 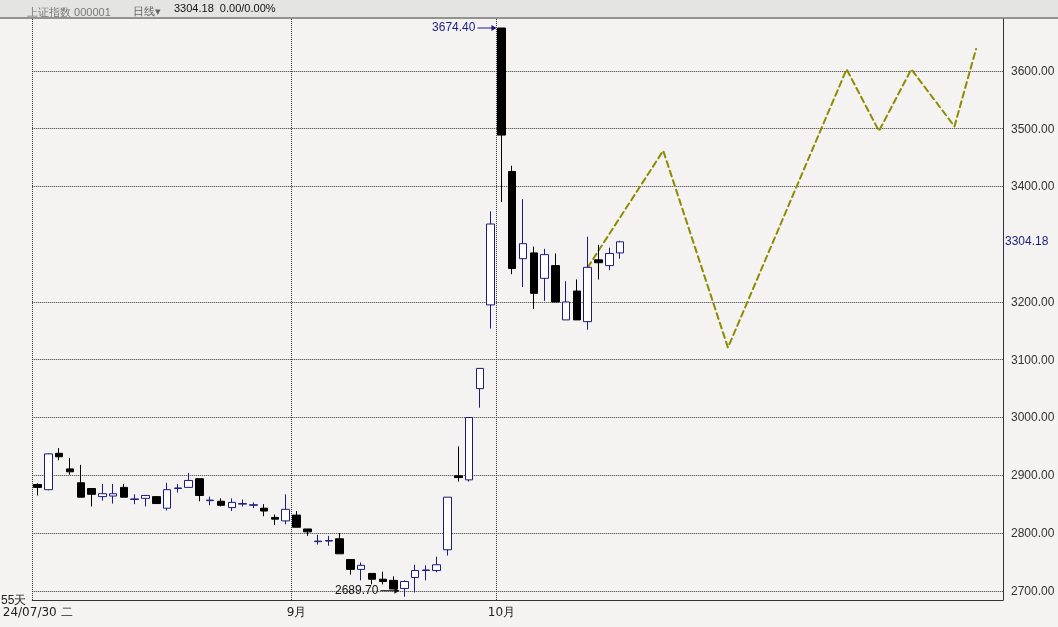 I want to click on y-tick-label: 3400.00, so click(x=1033, y=186).